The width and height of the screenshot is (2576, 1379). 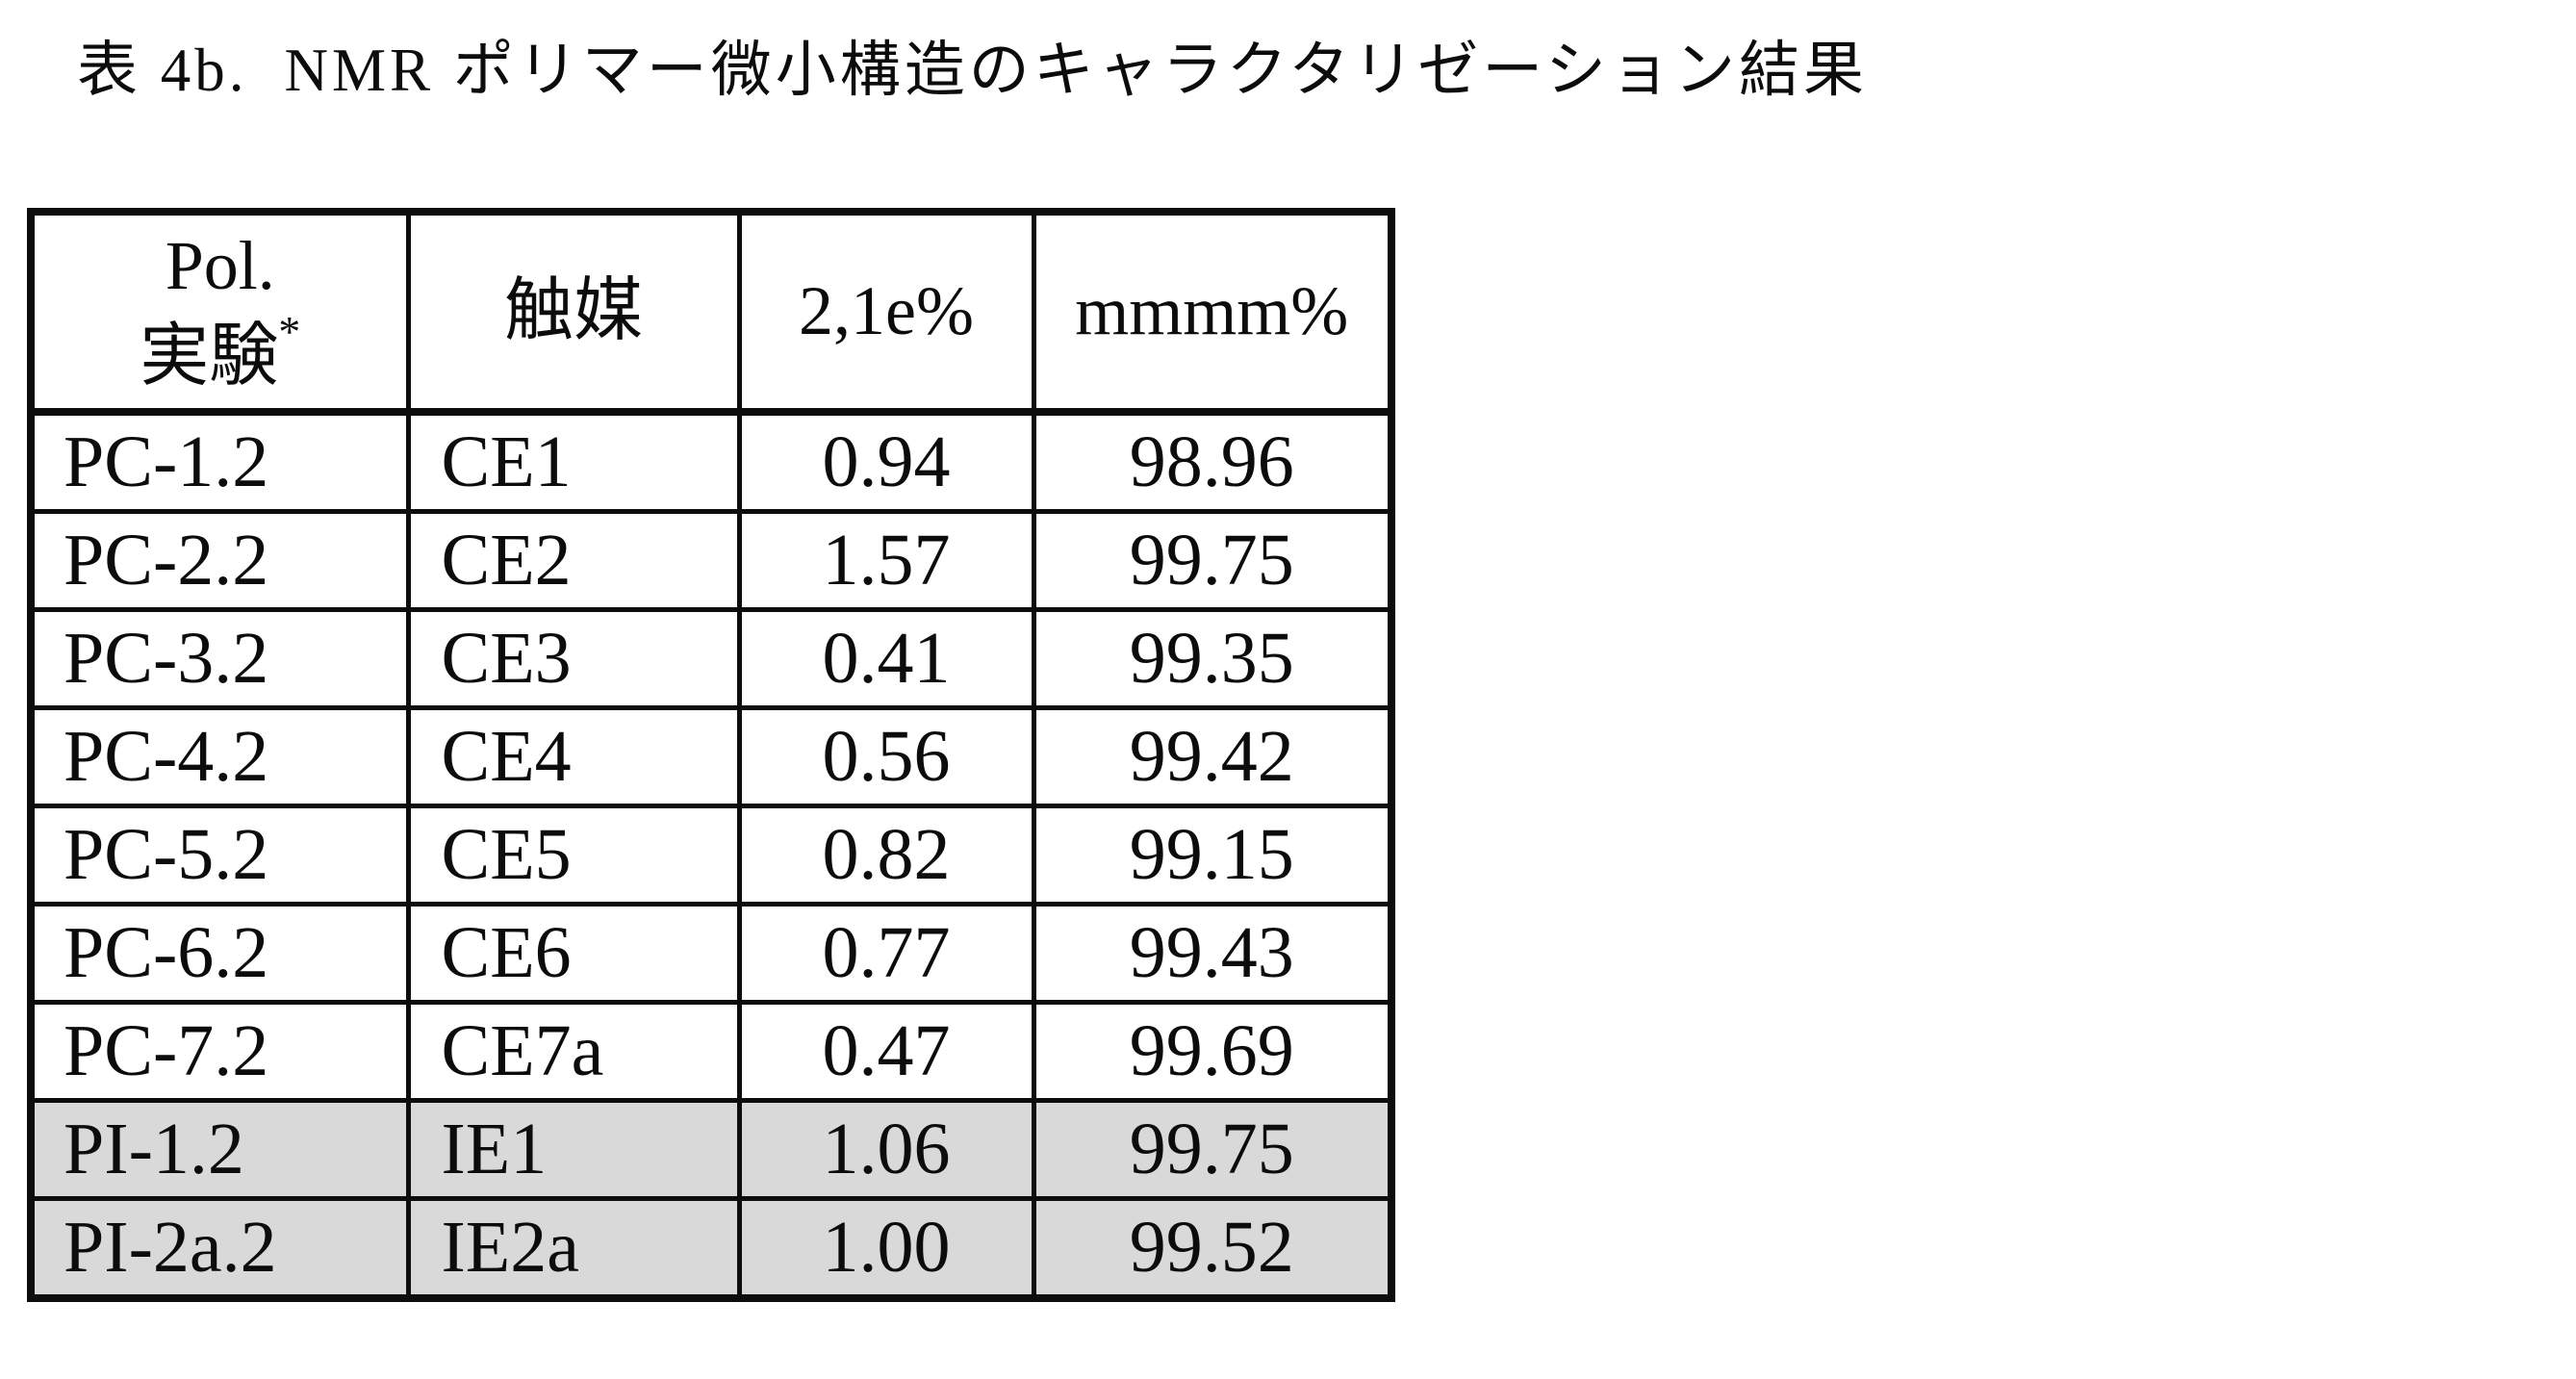 I want to click on cell-experiment: PC-4.2, so click(x=219, y=756).